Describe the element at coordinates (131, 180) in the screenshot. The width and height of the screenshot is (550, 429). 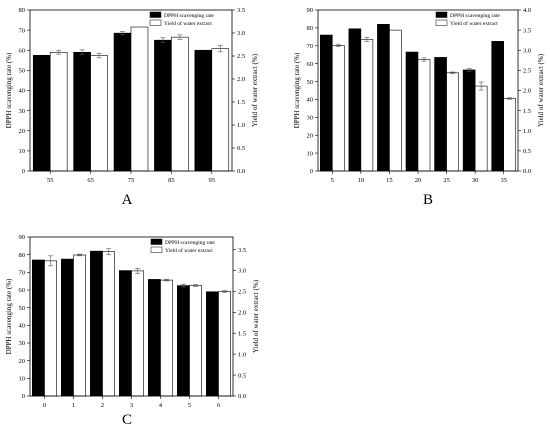
I see `x-tick-label: 75` at that location.